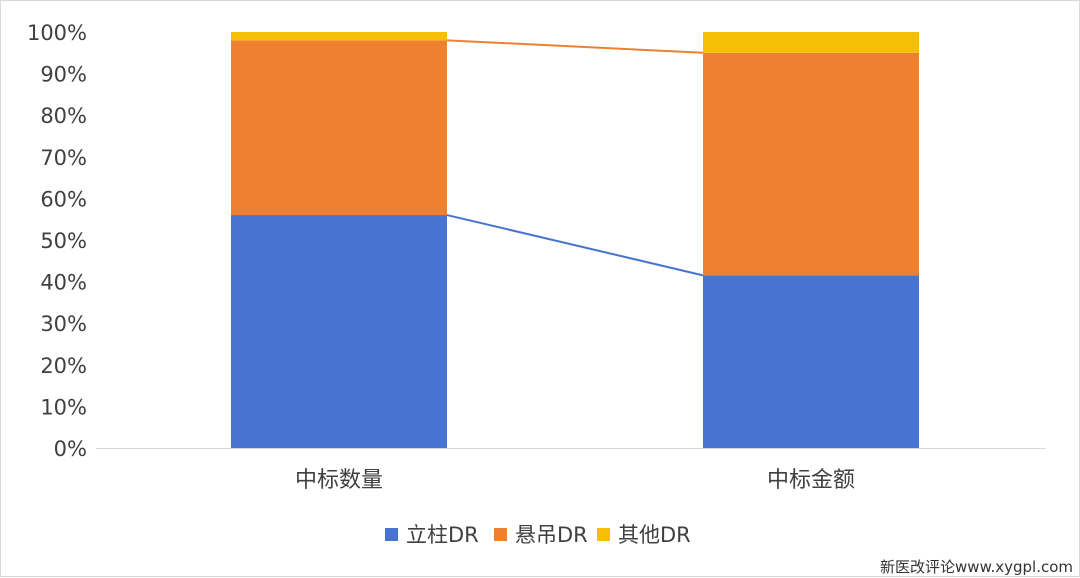 This screenshot has width=1080, height=578. I want to click on y-tick-label: 30%, so click(63, 324).